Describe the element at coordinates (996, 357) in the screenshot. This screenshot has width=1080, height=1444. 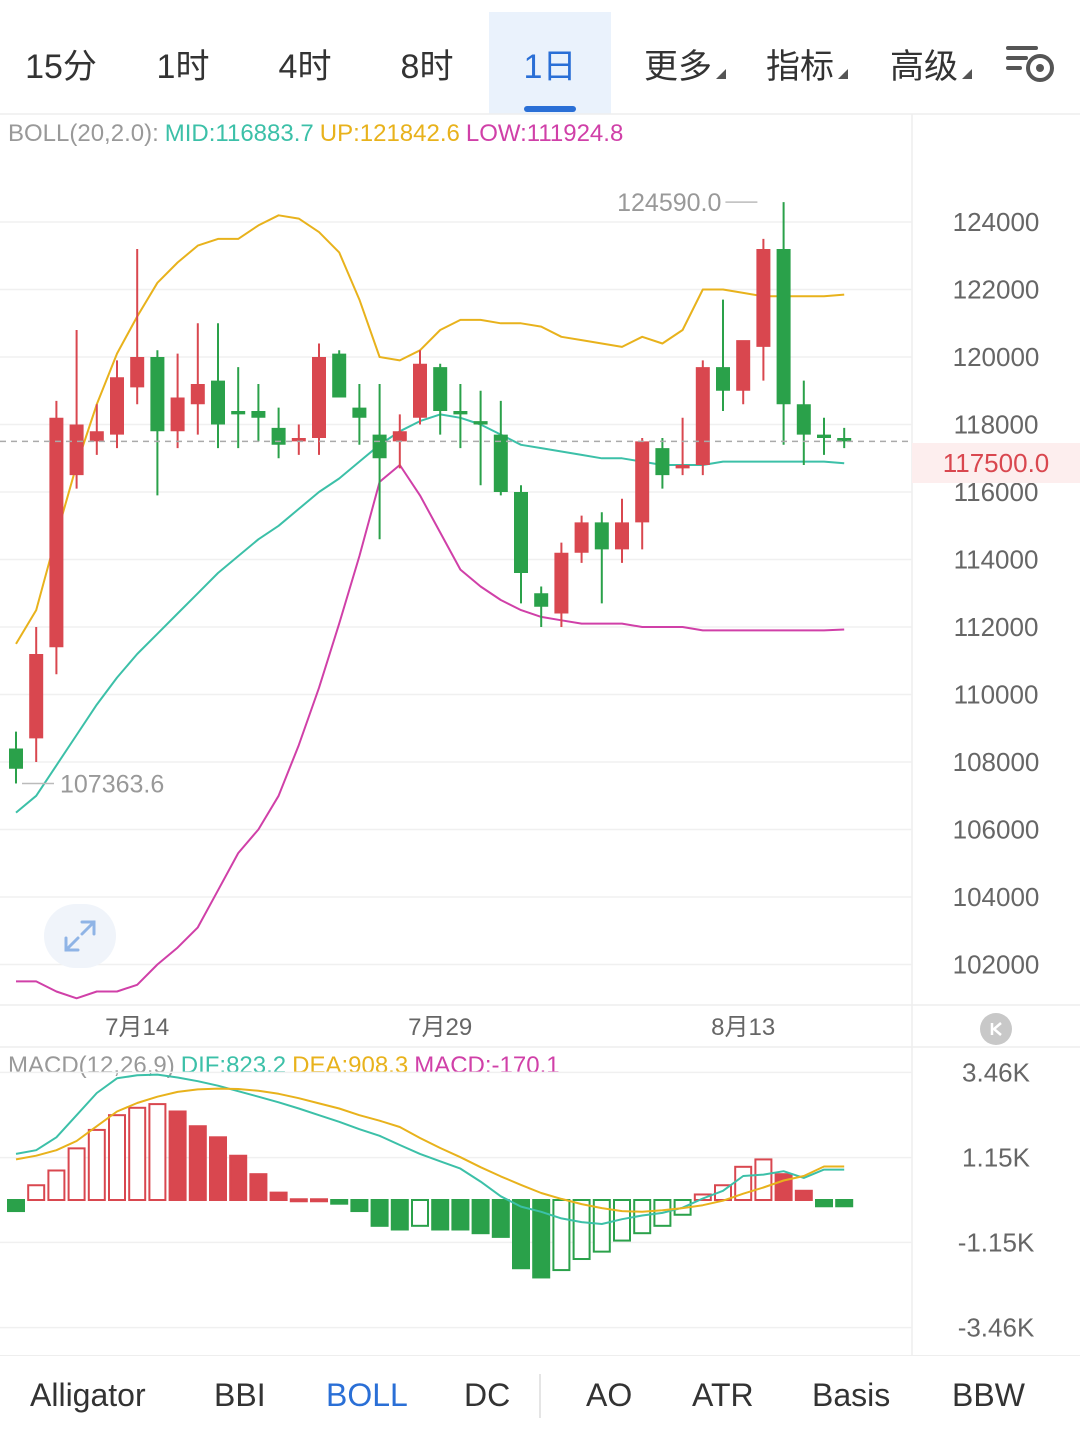
I see `price-tick-label: 120000` at that location.